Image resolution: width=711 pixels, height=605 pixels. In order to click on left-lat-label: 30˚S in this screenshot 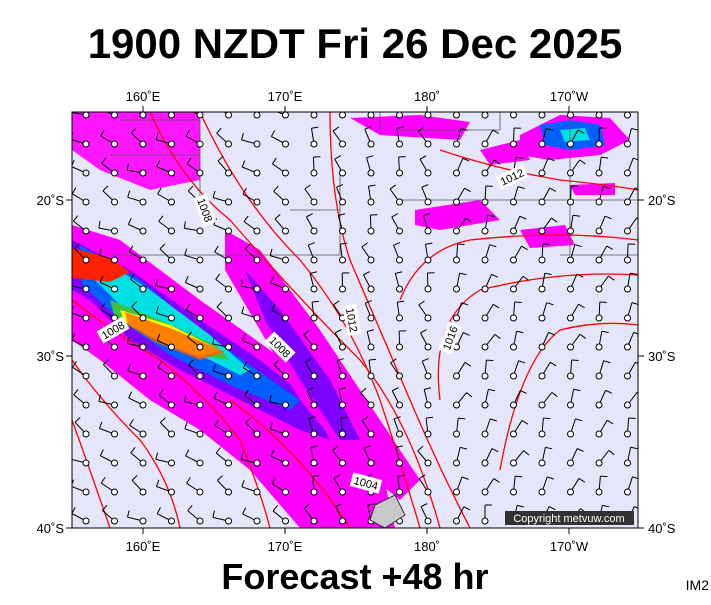, I will do `click(51, 356)`.